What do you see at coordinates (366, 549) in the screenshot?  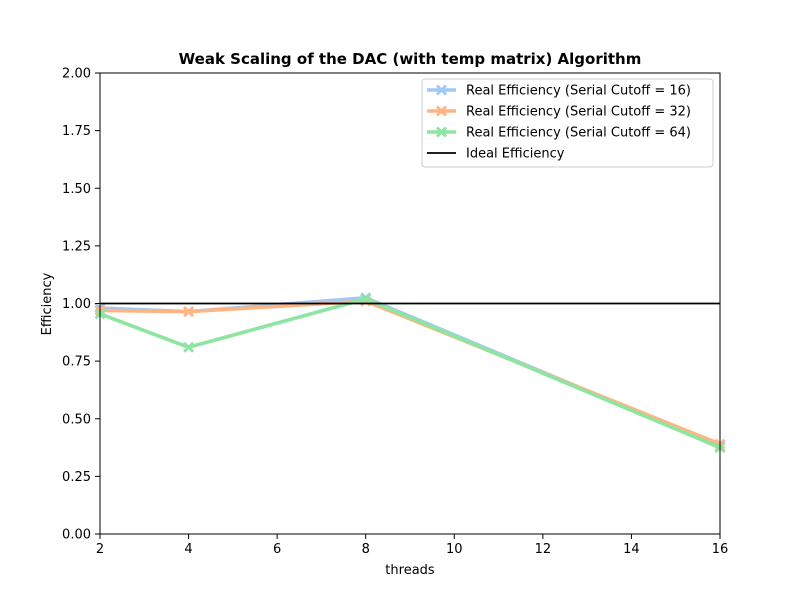 I see `x-tick-label: 8` at bounding box center [366, 549].